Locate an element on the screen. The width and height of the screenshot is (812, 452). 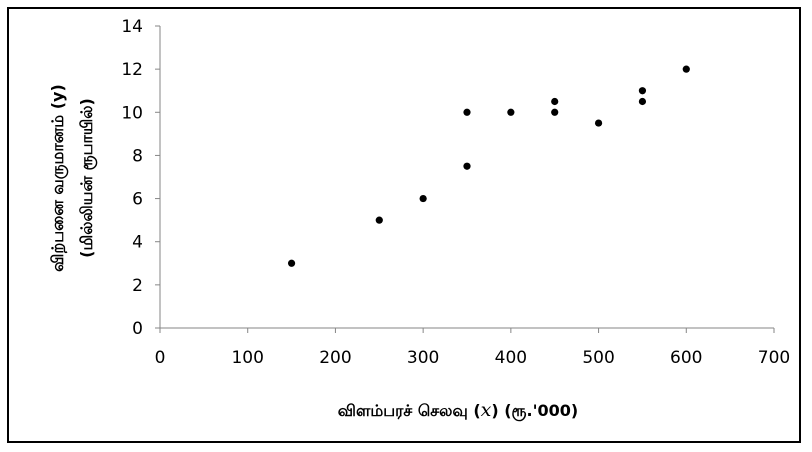
y-tick-label: 8 is located at coordinates (137, 156).